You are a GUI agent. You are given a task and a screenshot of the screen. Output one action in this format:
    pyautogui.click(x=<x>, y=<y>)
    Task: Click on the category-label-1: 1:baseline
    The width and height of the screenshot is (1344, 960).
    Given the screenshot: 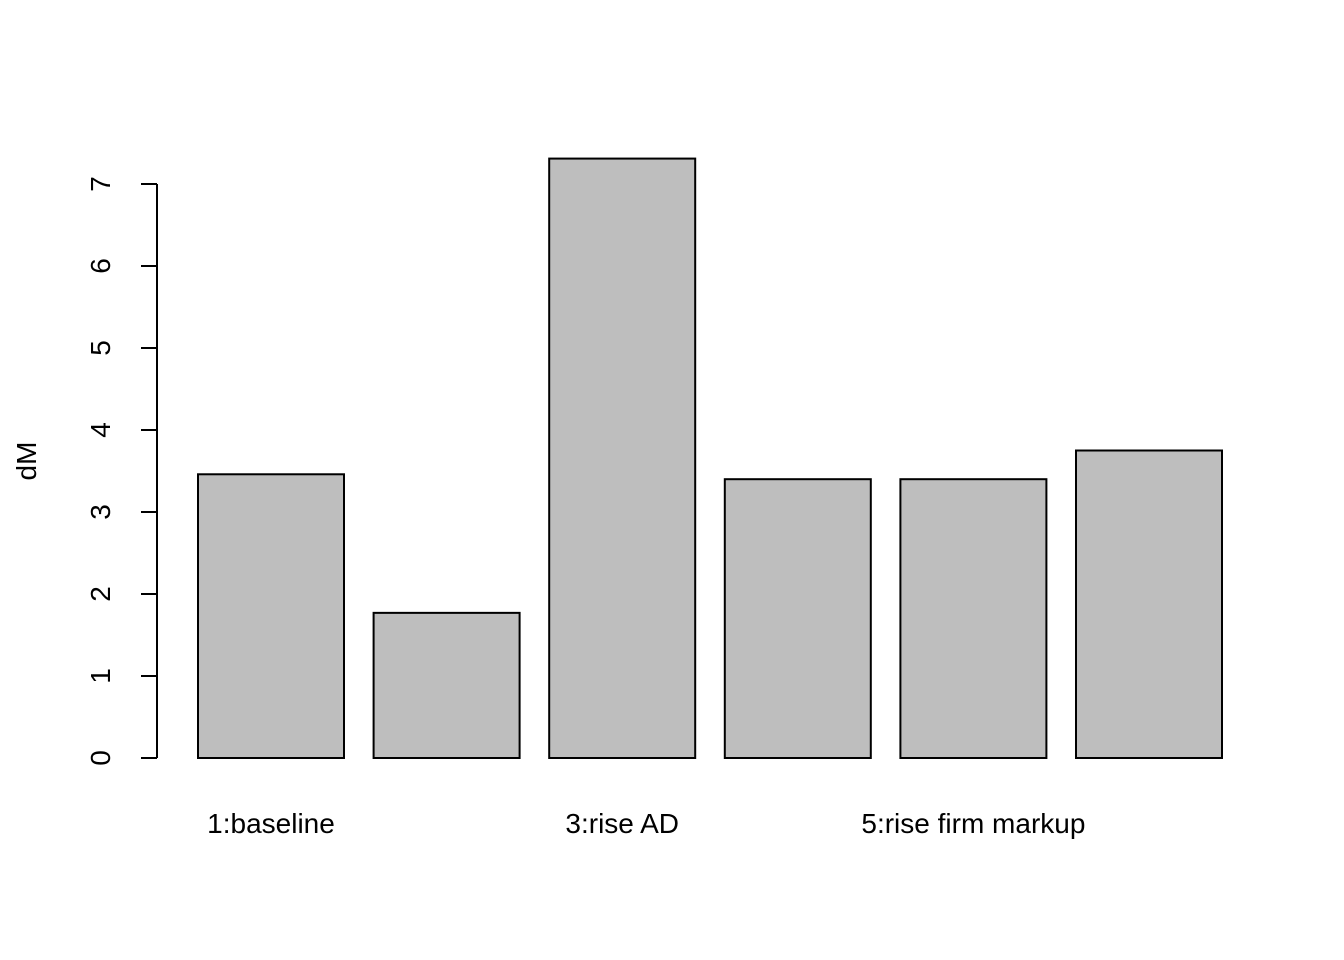 What is the action you would take?
    pyautogui.click(x=271, y=823)
    